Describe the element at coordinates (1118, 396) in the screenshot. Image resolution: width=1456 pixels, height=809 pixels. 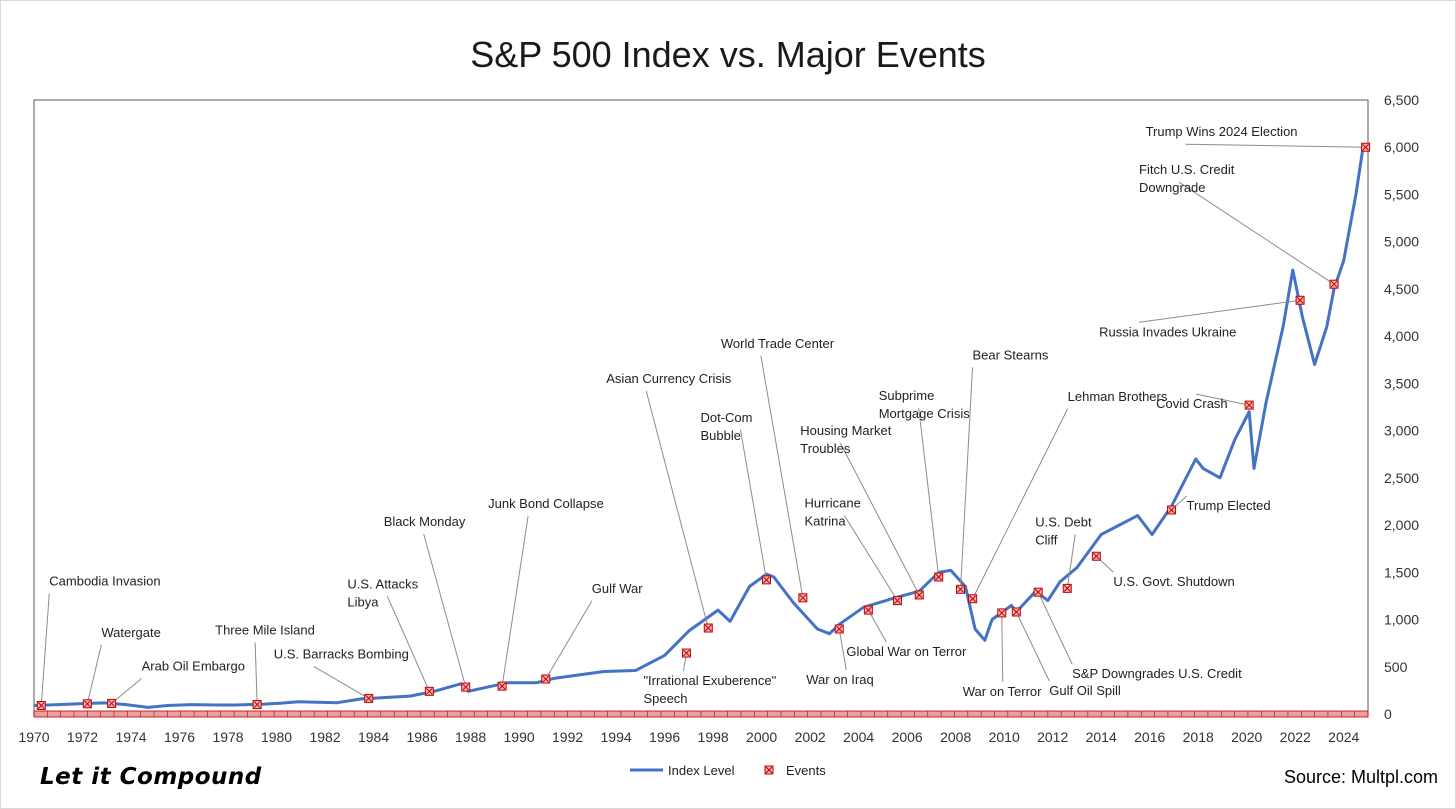
I see `event-label: Lehman Brothers` at that location.